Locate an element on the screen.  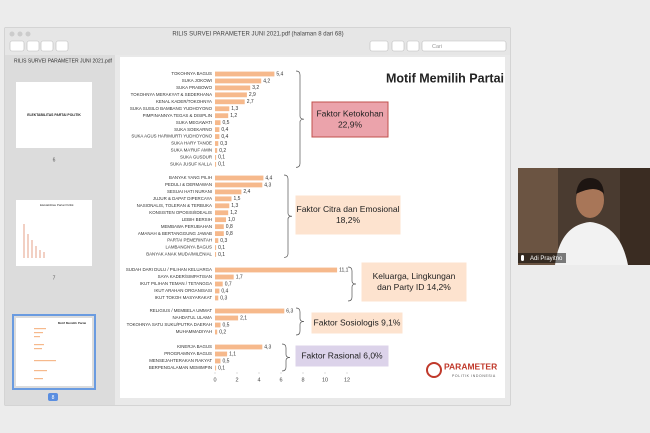
x-tick-label: 0 is located at coordinates (214, 380).